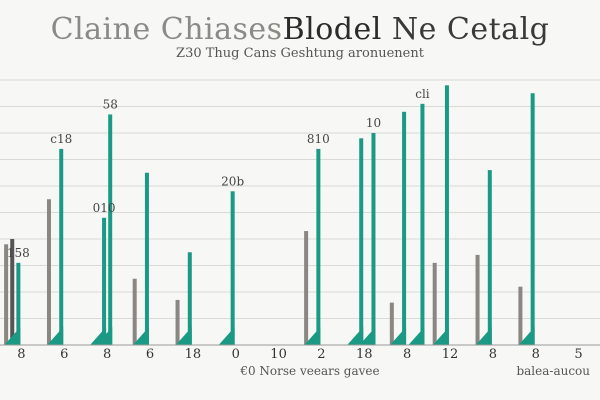 The height and width of the screenshot is (400, 600). What do you see at coordinates (300, 53) in the screenshot?
I see `chart-subtitle: Z30 Thug Cans Geshtung aronuenent` at bounding box center [300, 53].